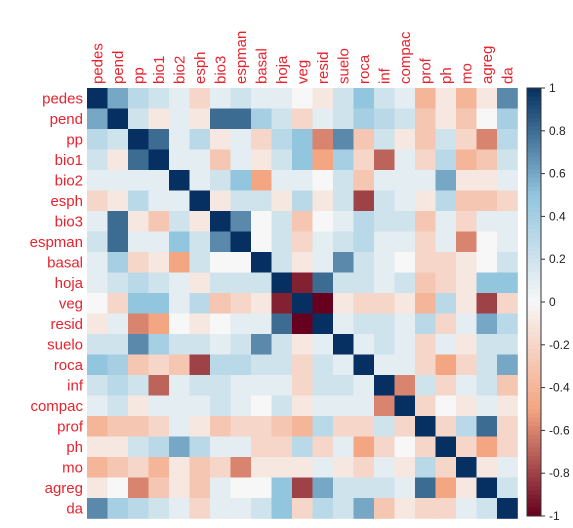 Image resolution: width=573 pixels, height=528 pixels. Describe the element at coordinates (559, 430) in the screenshot. I see `colorbar-tick-label: -0.6` at that location.